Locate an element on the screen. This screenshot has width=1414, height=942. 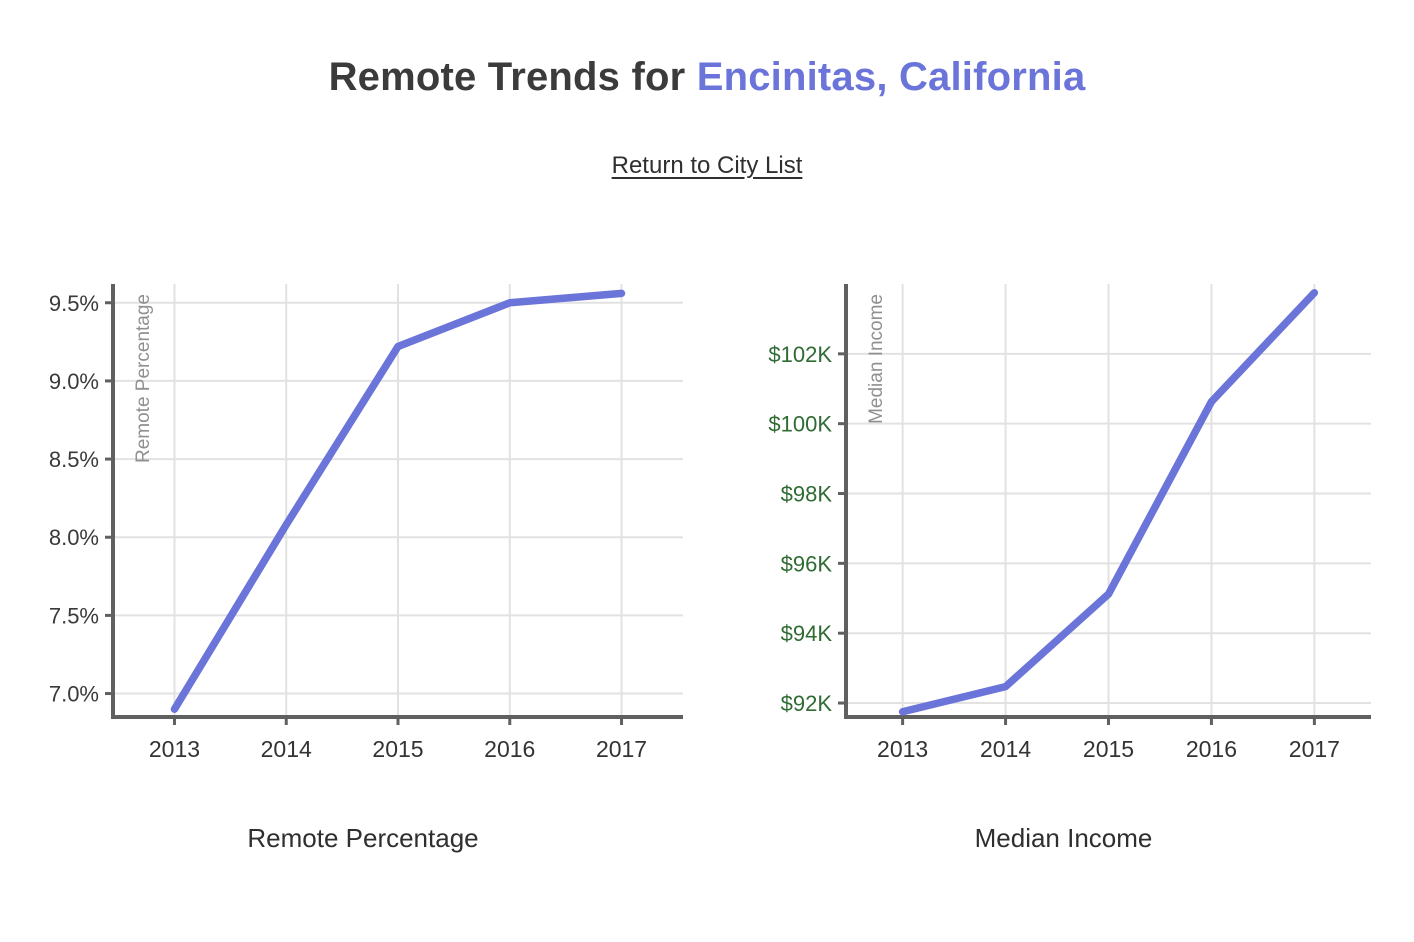
page-title: Remote Trends for Encinitas, California is located at coordinates (707, 77).